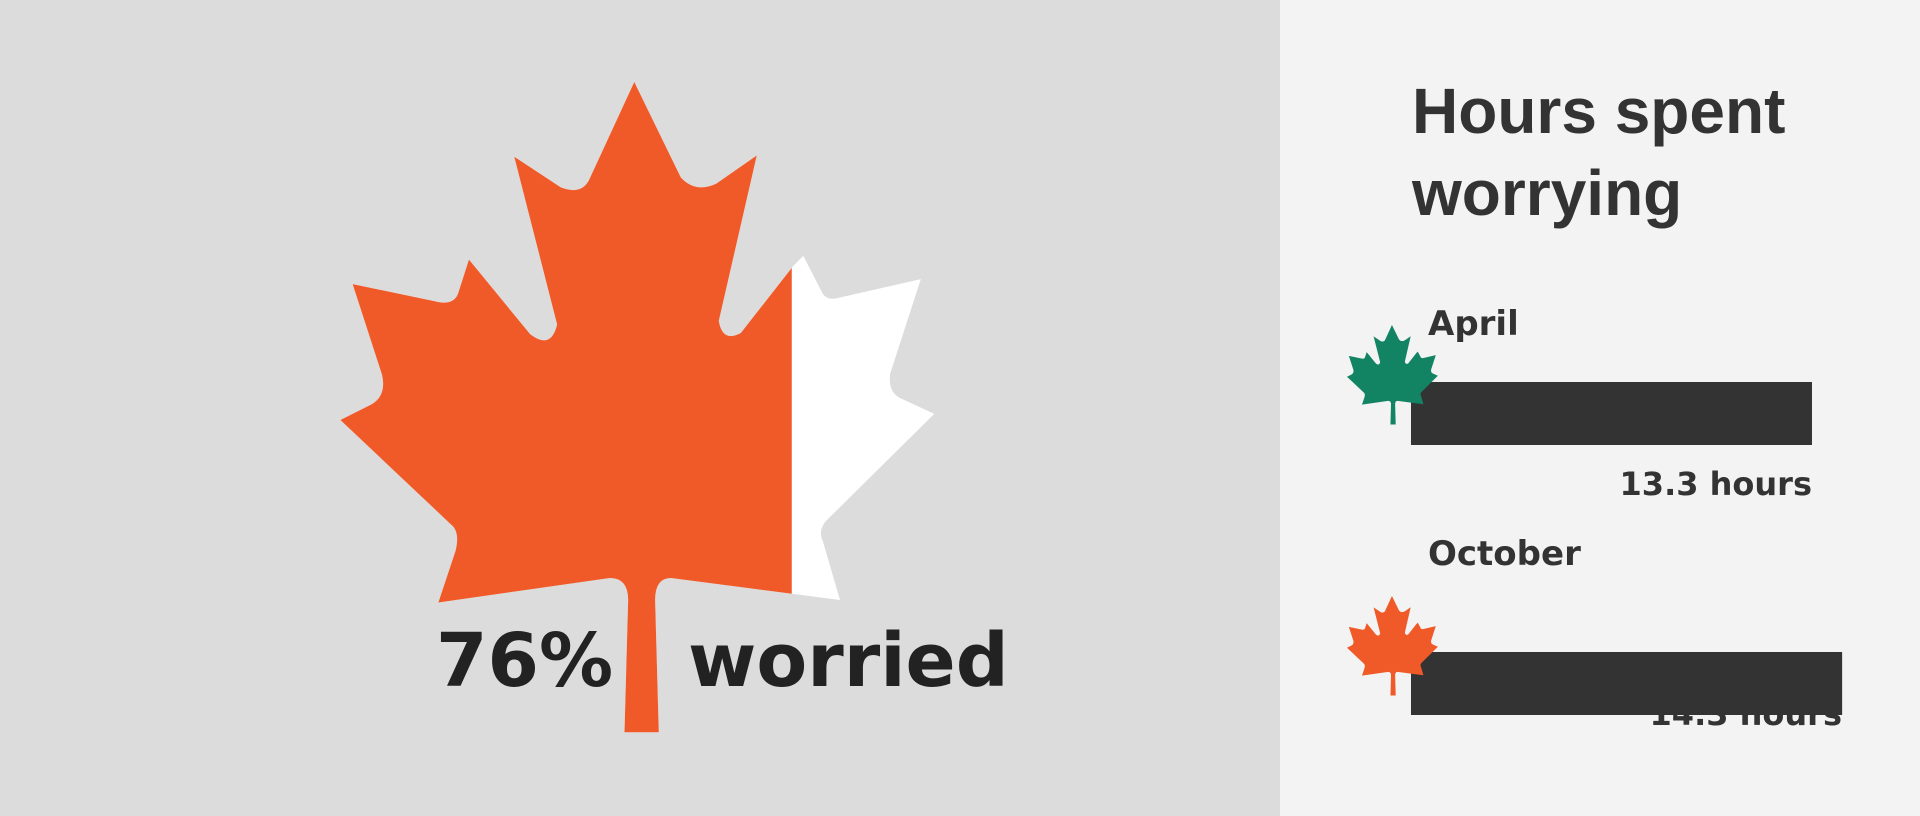 Image resolution: width=1920 pixels, height=816 pixels. What do you see at coordinates (1473, 324) in the screenshot?
I see `category-label-april: April` at bounding box center [1473, 324].